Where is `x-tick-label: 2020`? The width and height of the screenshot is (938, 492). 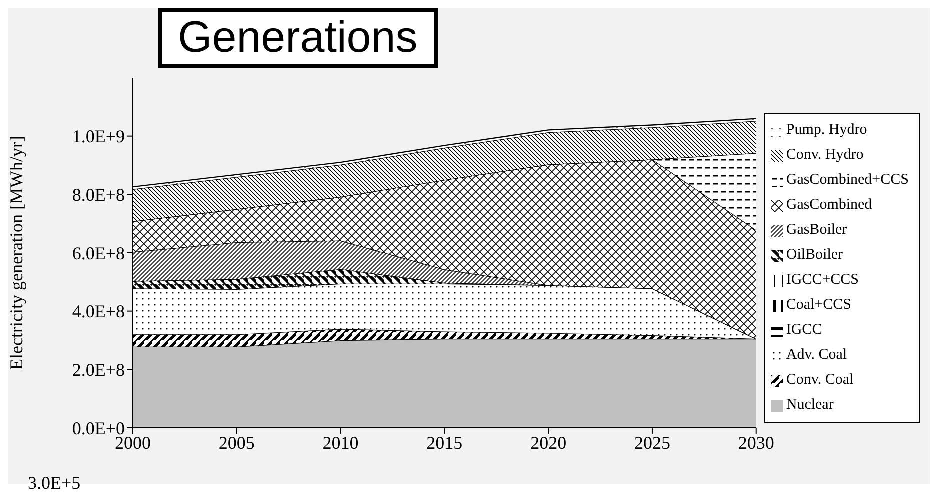 x-tick-label: 2020 is located at coordinates (548, 442).